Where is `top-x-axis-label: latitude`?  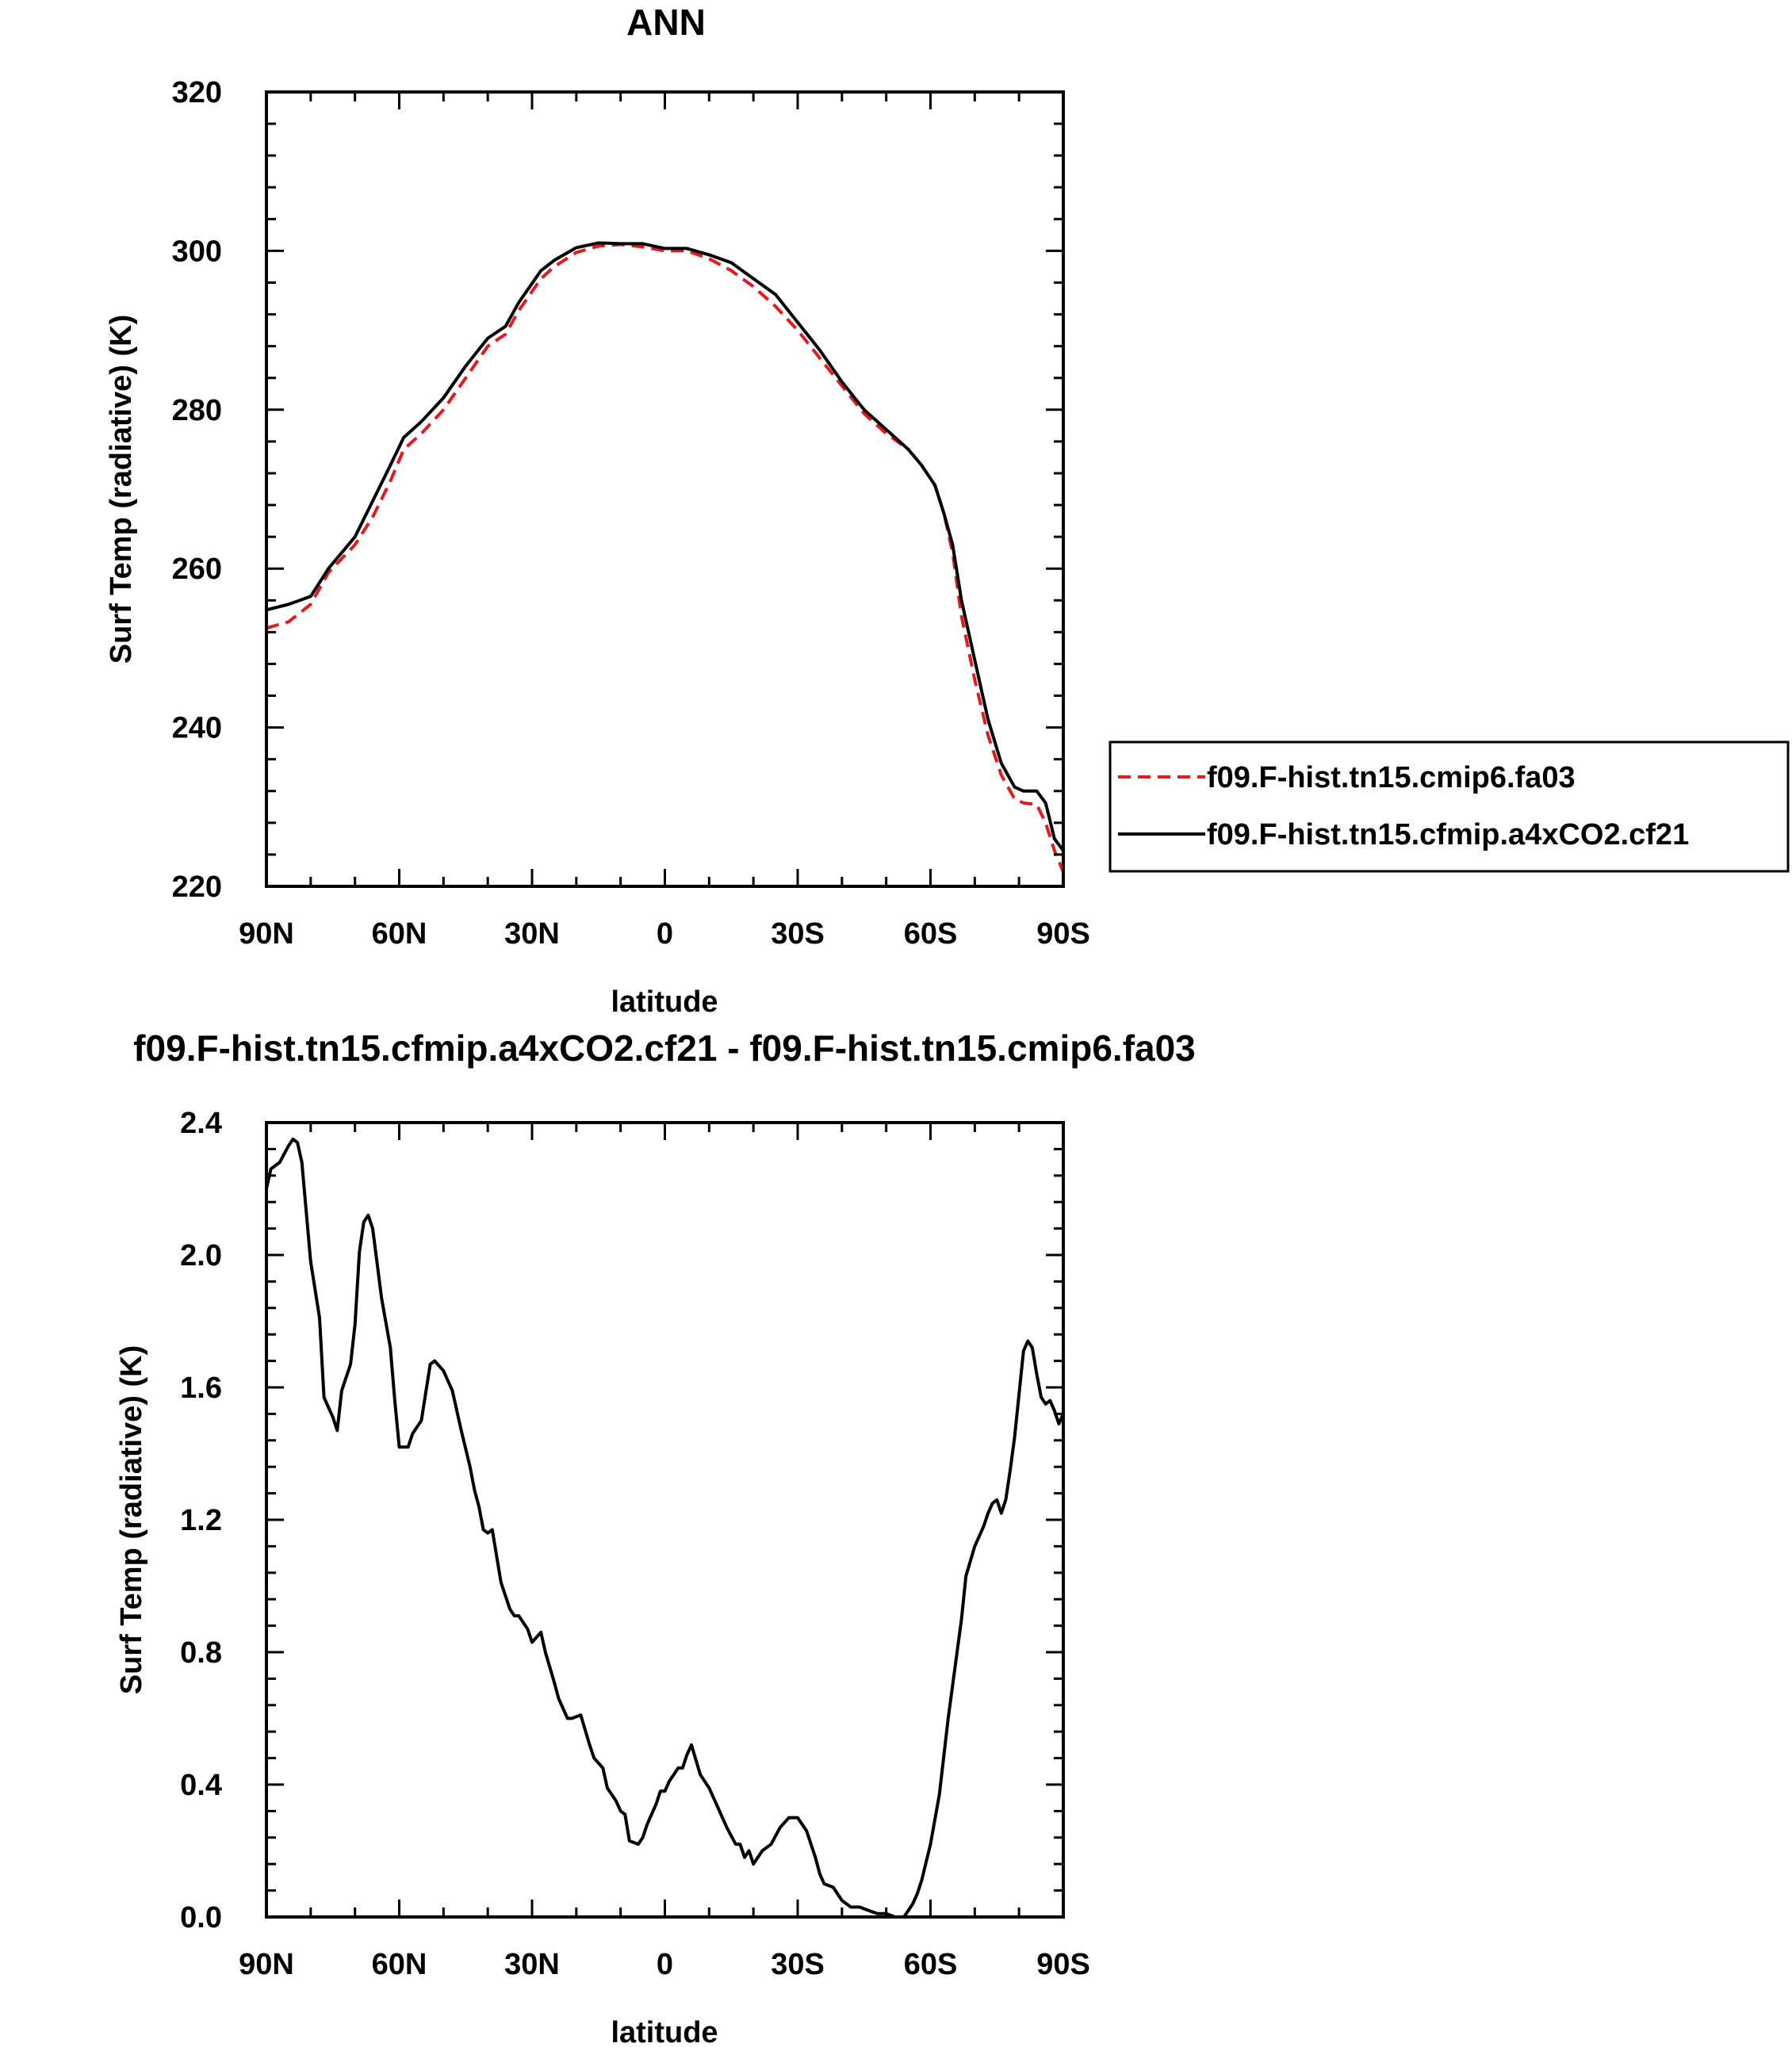
top-x-axis-label: latitude is located at coordinates (664, 1002).